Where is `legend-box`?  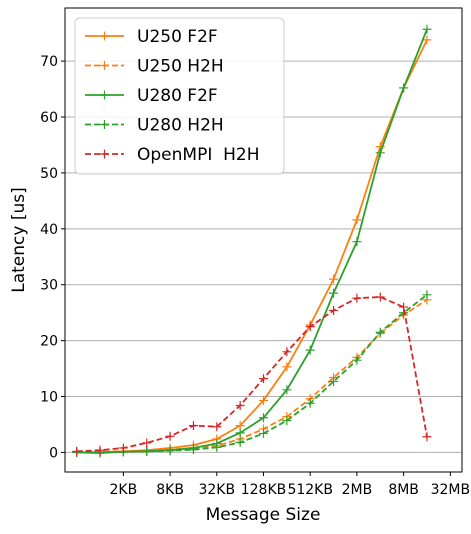 legend-box is located at coordinates (179, 96).